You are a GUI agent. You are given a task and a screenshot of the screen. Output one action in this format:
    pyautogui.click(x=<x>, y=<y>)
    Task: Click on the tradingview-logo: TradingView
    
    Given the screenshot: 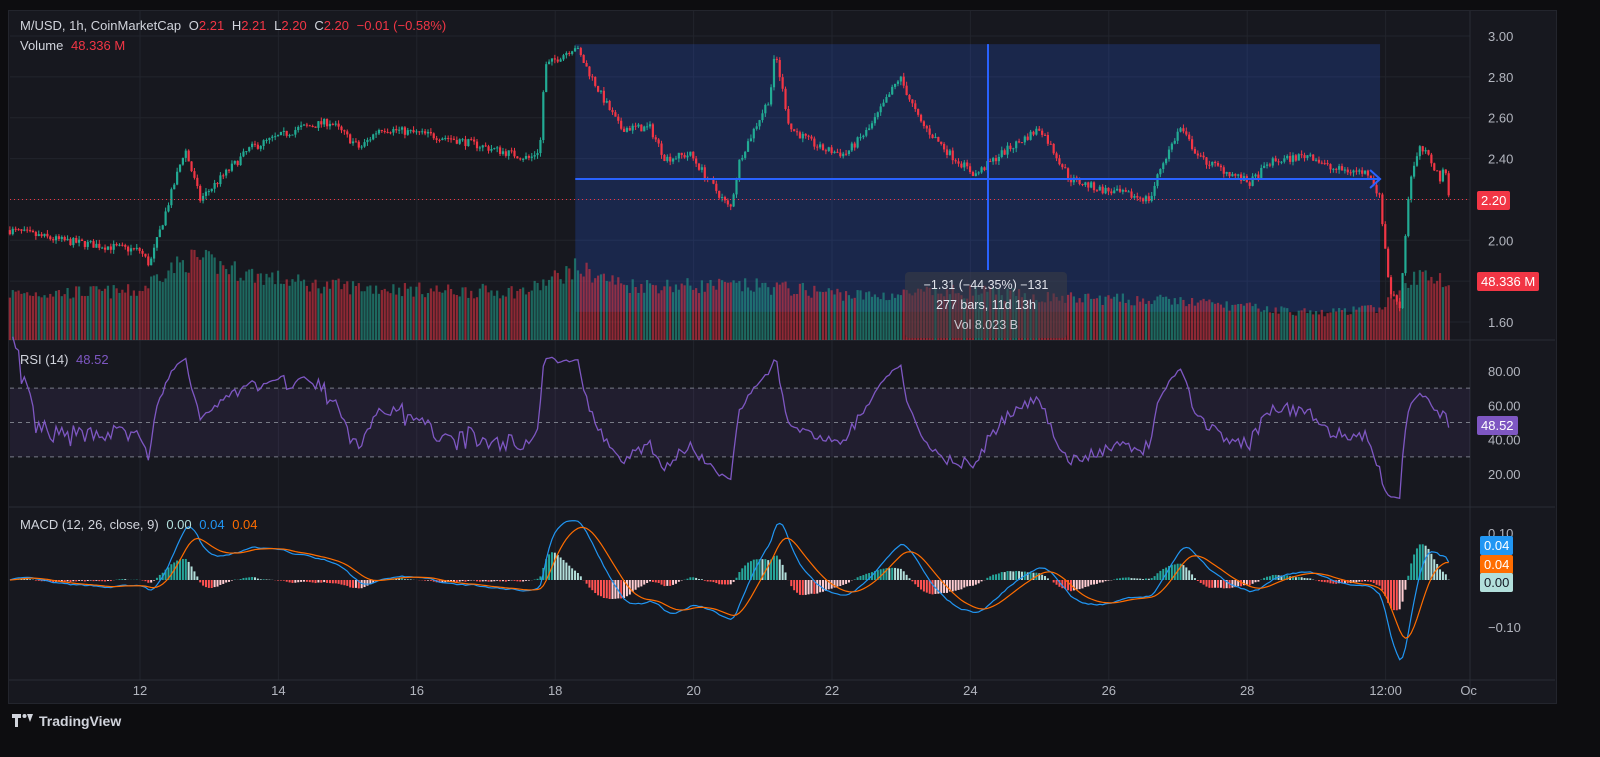 What is the action you would take?
    pyautogui.click(x=66, y=721)
    